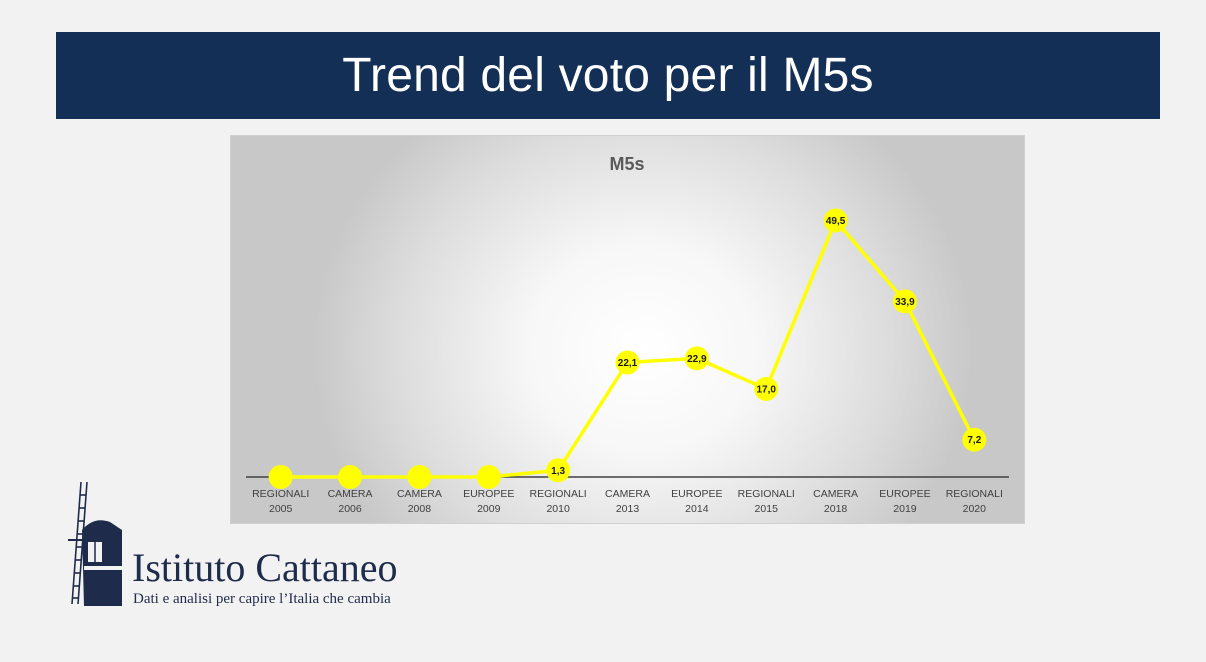 Image resolution: width=1206 pixels, height=662 pixels. I want to click on x-tick-label-6-0: EUROPEE, so click(696, 494).